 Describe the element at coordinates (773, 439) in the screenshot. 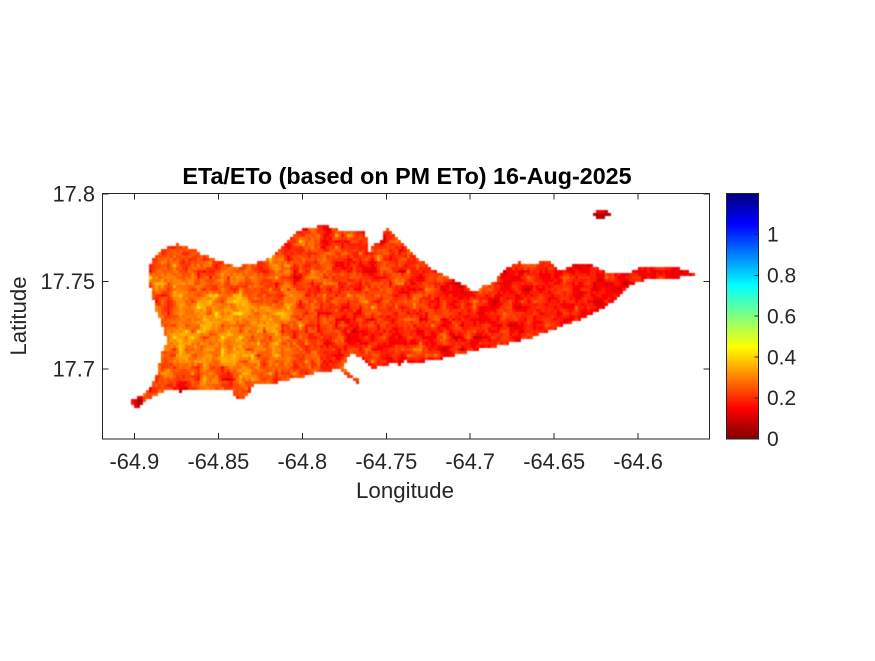

I see `svg-text: 0` at that location.